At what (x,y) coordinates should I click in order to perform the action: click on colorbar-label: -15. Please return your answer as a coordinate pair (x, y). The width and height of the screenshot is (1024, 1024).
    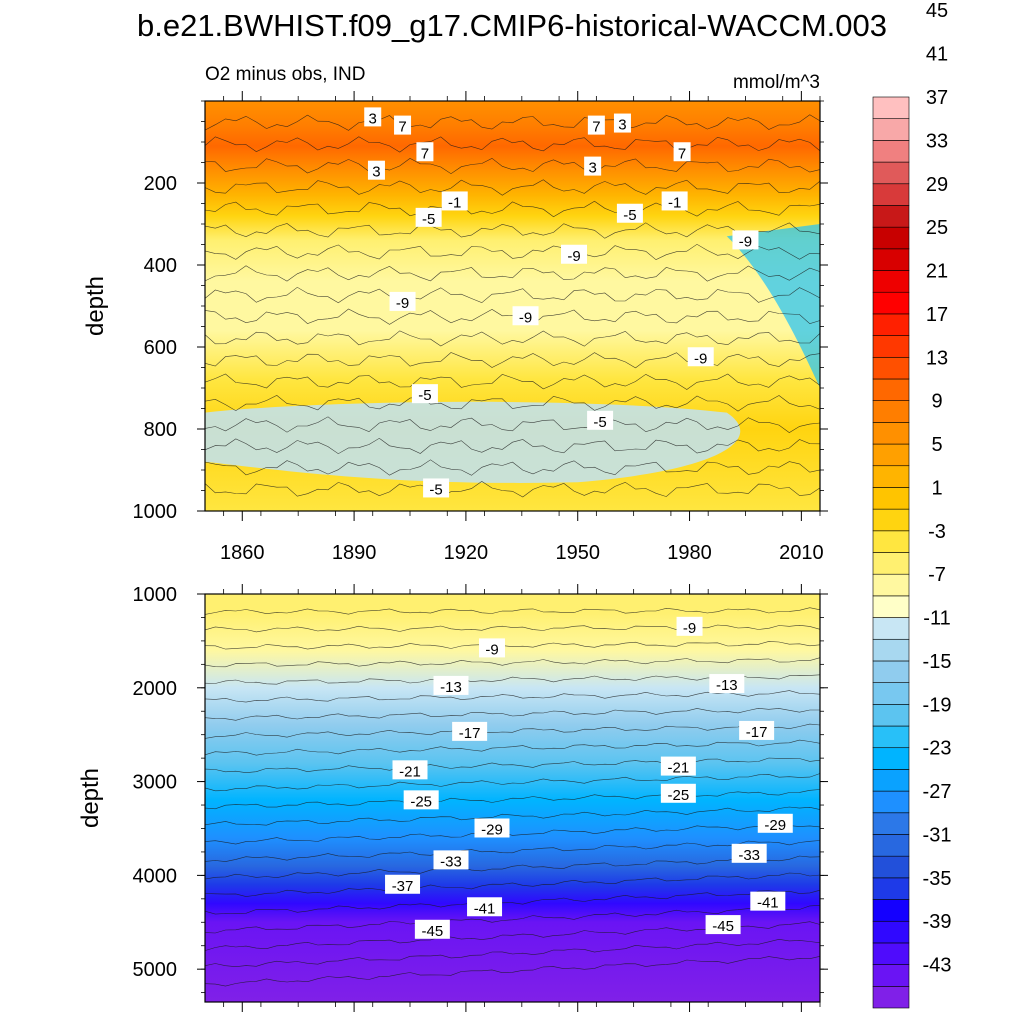
    Looking at the image, I should click on (937, 662).